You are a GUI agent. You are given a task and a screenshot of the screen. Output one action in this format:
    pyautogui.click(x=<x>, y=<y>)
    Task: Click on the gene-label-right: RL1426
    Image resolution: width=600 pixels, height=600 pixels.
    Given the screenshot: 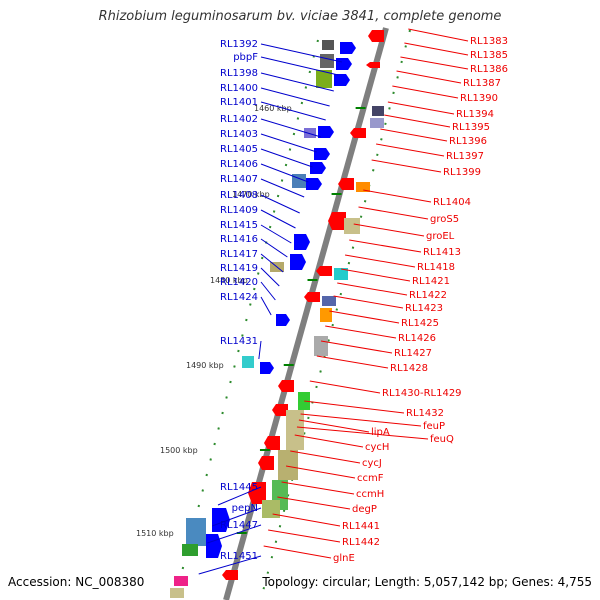 What is the action you would take?
    pyautogui.click(x=417, y=338)
    